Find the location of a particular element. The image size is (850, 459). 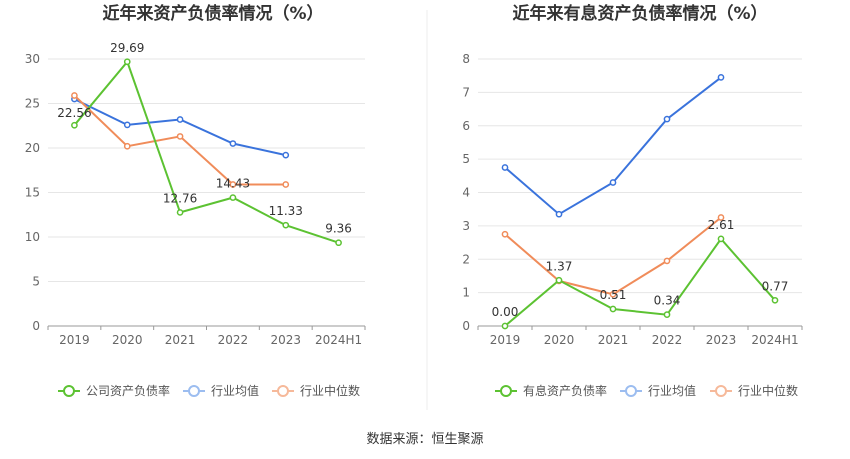

y-tick-label: 20 is located at coordinates (32, 148).